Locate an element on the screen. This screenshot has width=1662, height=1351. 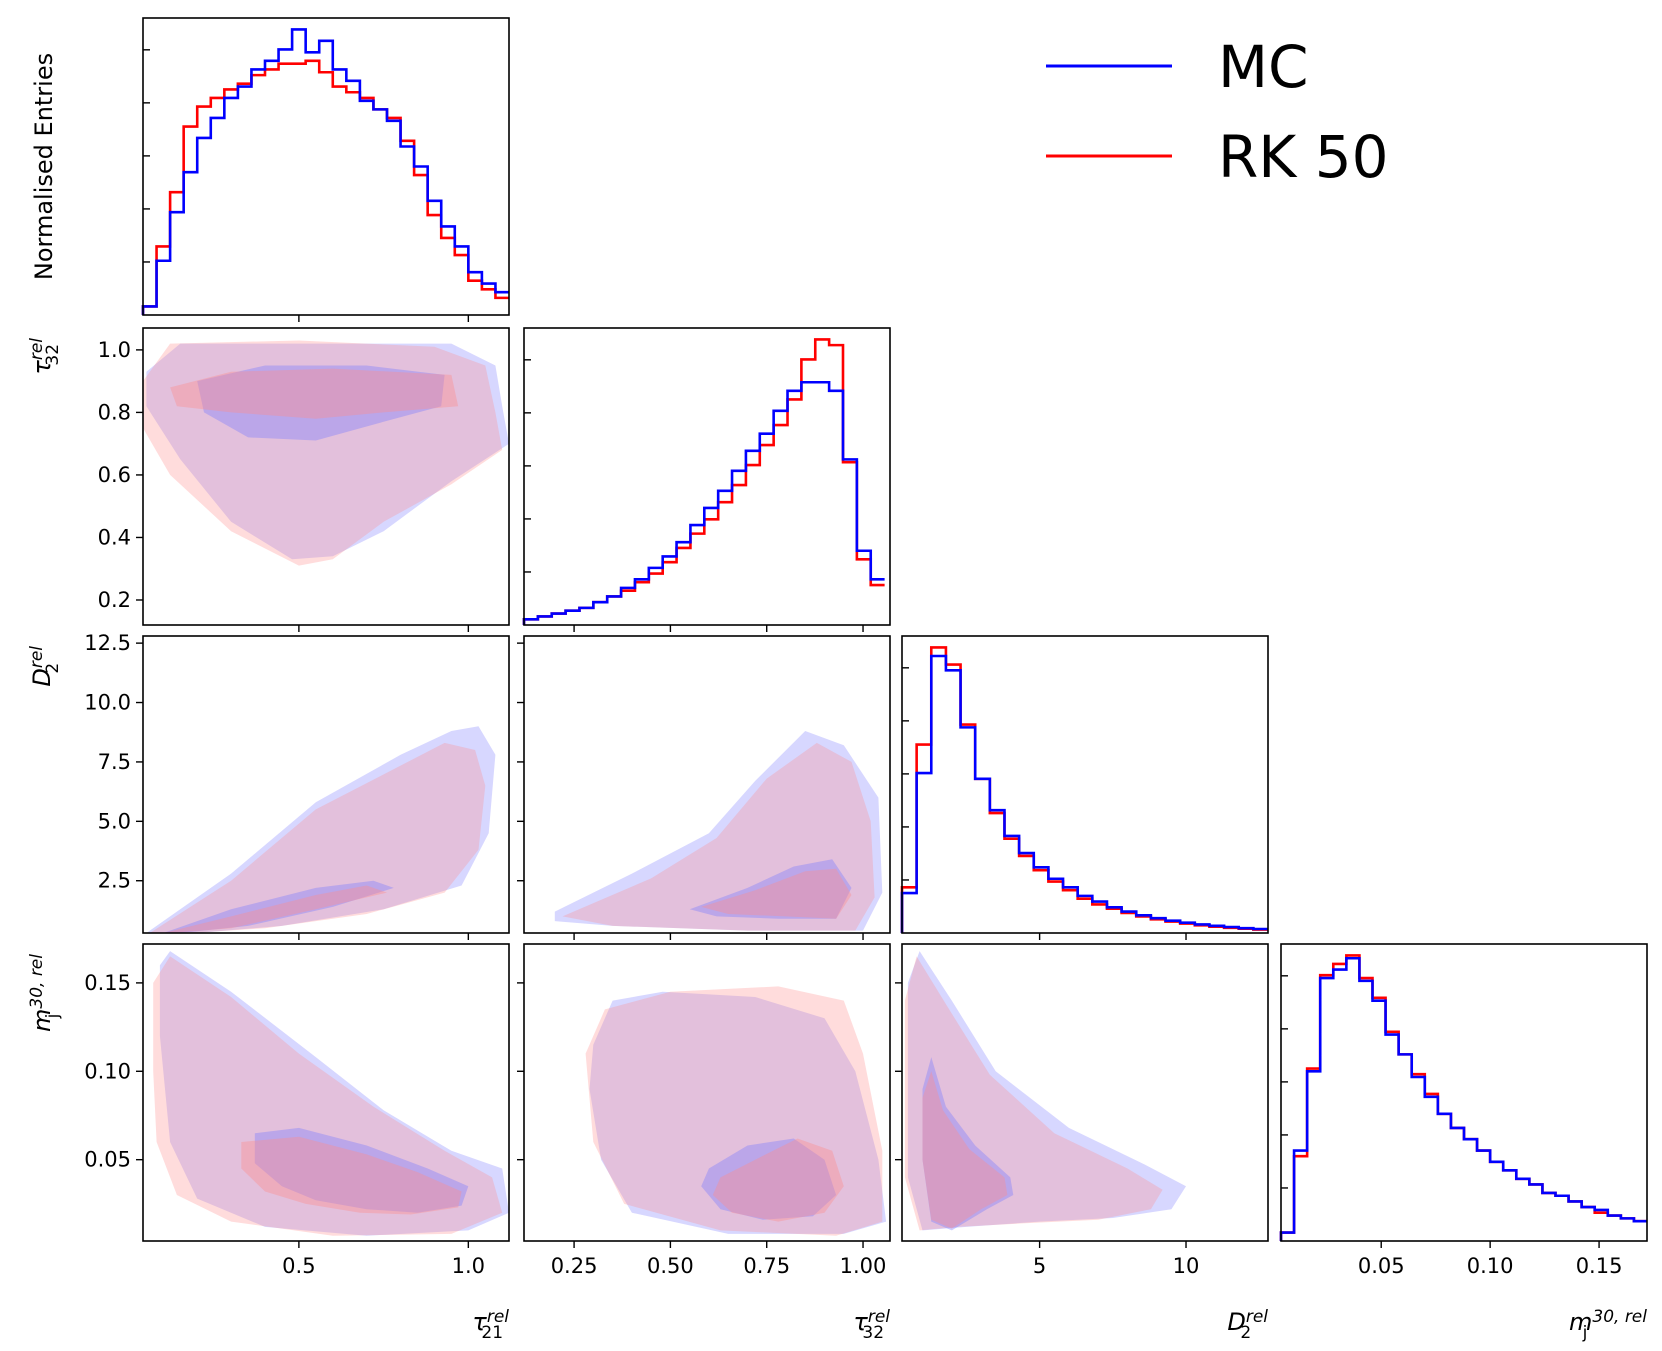
hist-D2-frame is located at coordinates (1085, 784).